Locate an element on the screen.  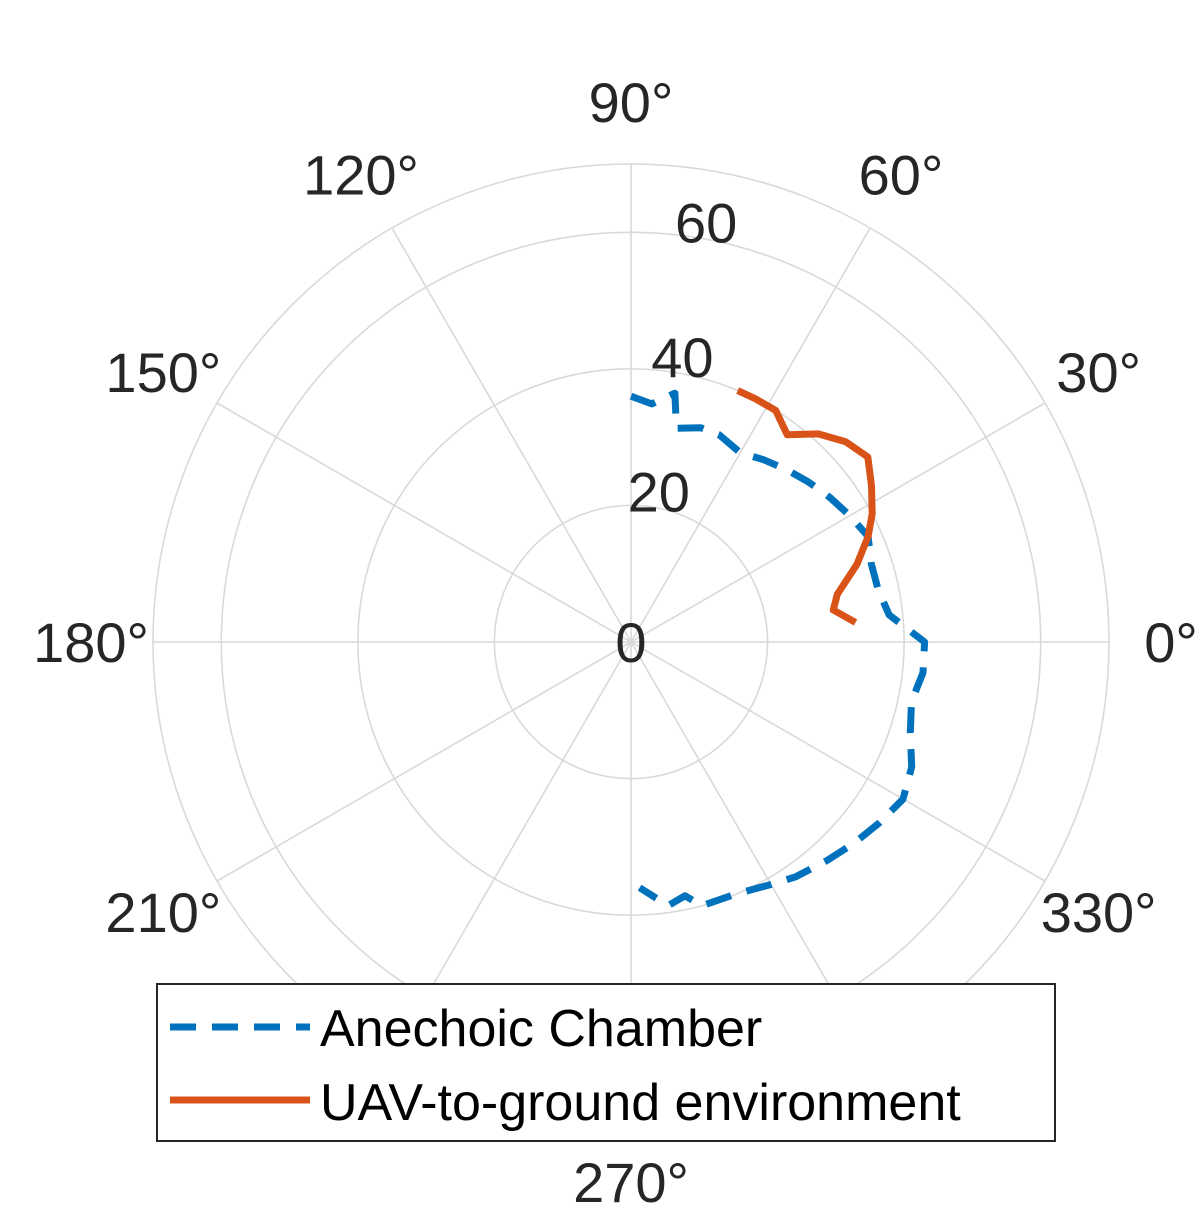
radial-tick-label: 0 is located at coordinates (630, 642).